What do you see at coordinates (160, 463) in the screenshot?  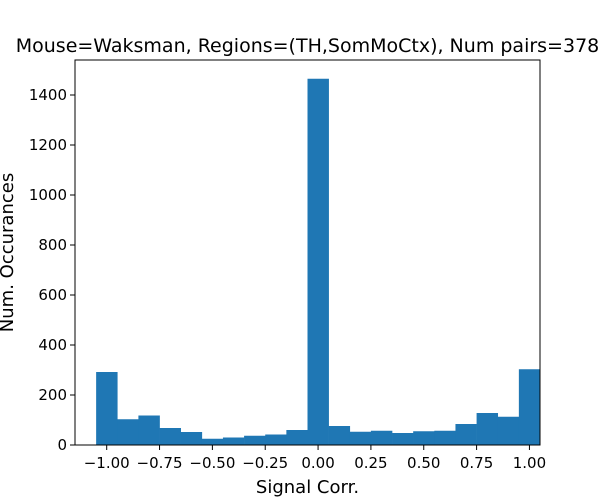 I see `x-tick-label: −0.75` at bounding box center [160, 463].